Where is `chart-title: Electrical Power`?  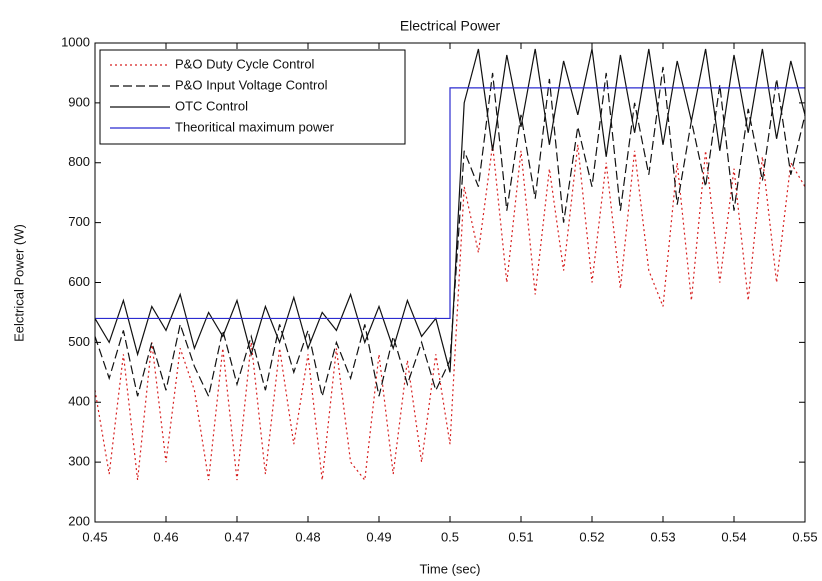
chart-title: Electrical Power is located at coordinates (450, 26).